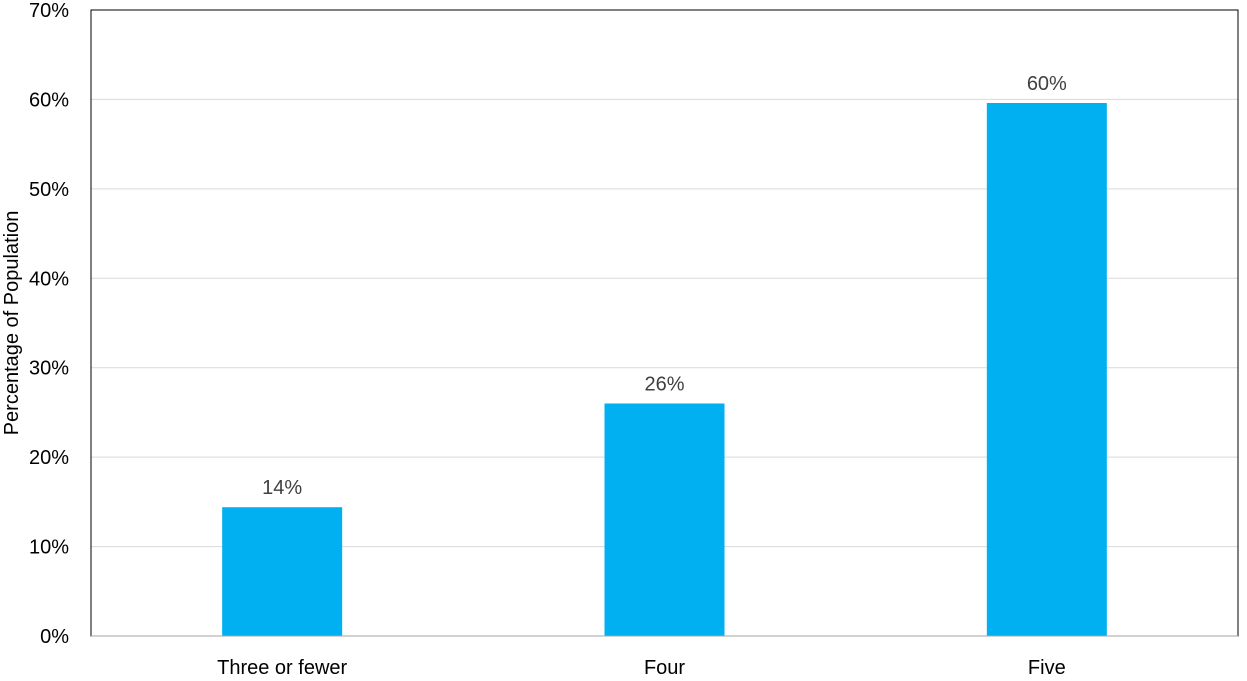 The height and width of the screenshot is (681, 1247). I want to click on y-axis-title: Percentage of Population, so click(12, 323).